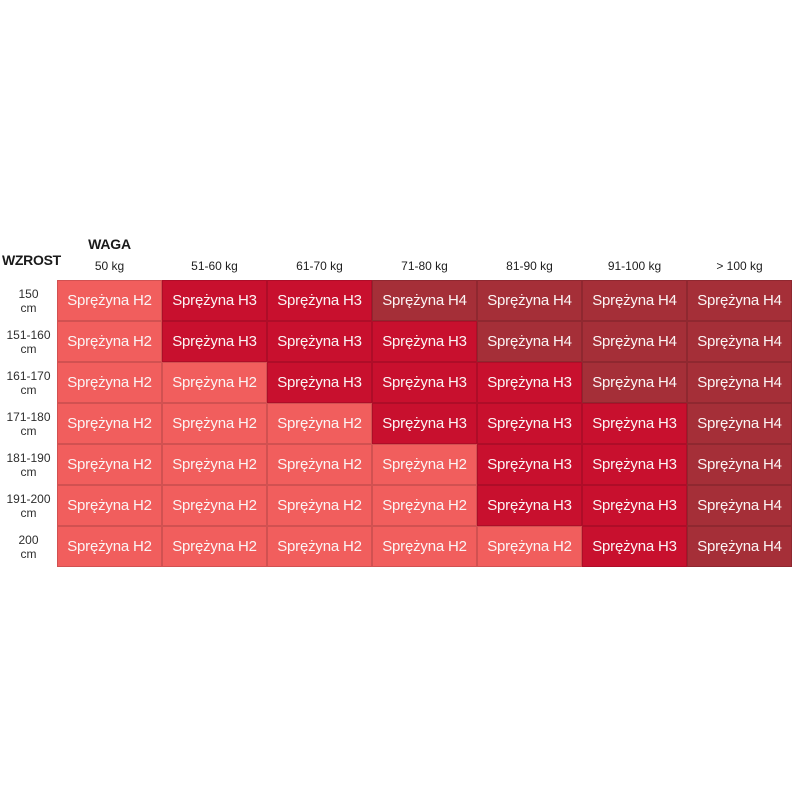 The image size is (800, 800). I want to click on weight-column-header: 61-70 kg, so click(319, 266).